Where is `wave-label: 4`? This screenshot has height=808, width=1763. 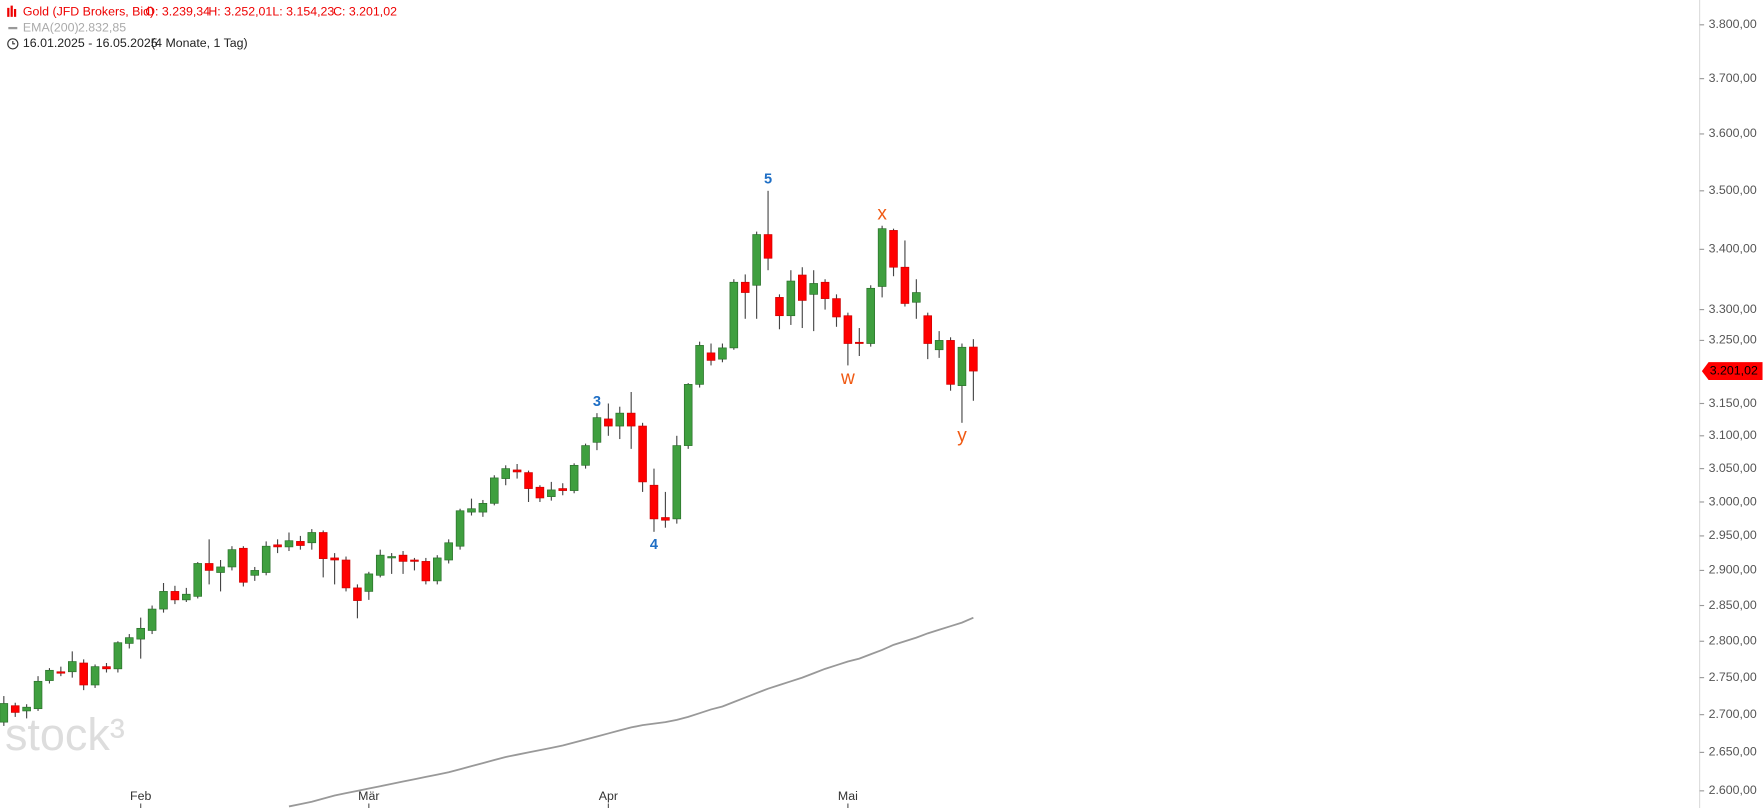 wave-label: 4 is located at coordinates (654, 545).